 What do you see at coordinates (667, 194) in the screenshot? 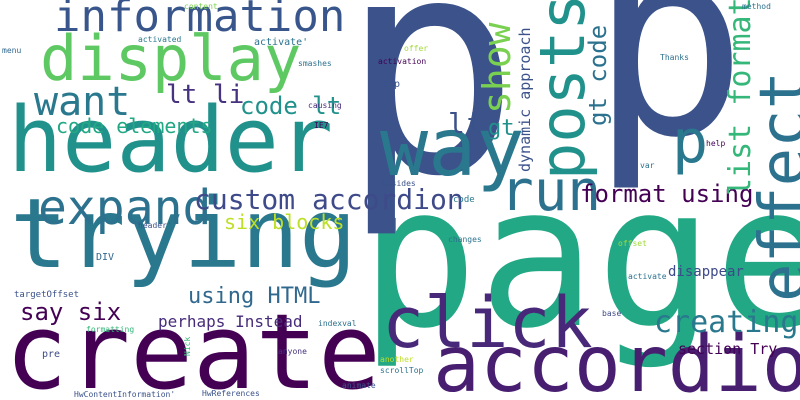
I see `word-format-using: format using` at bounding box center [667, 194].